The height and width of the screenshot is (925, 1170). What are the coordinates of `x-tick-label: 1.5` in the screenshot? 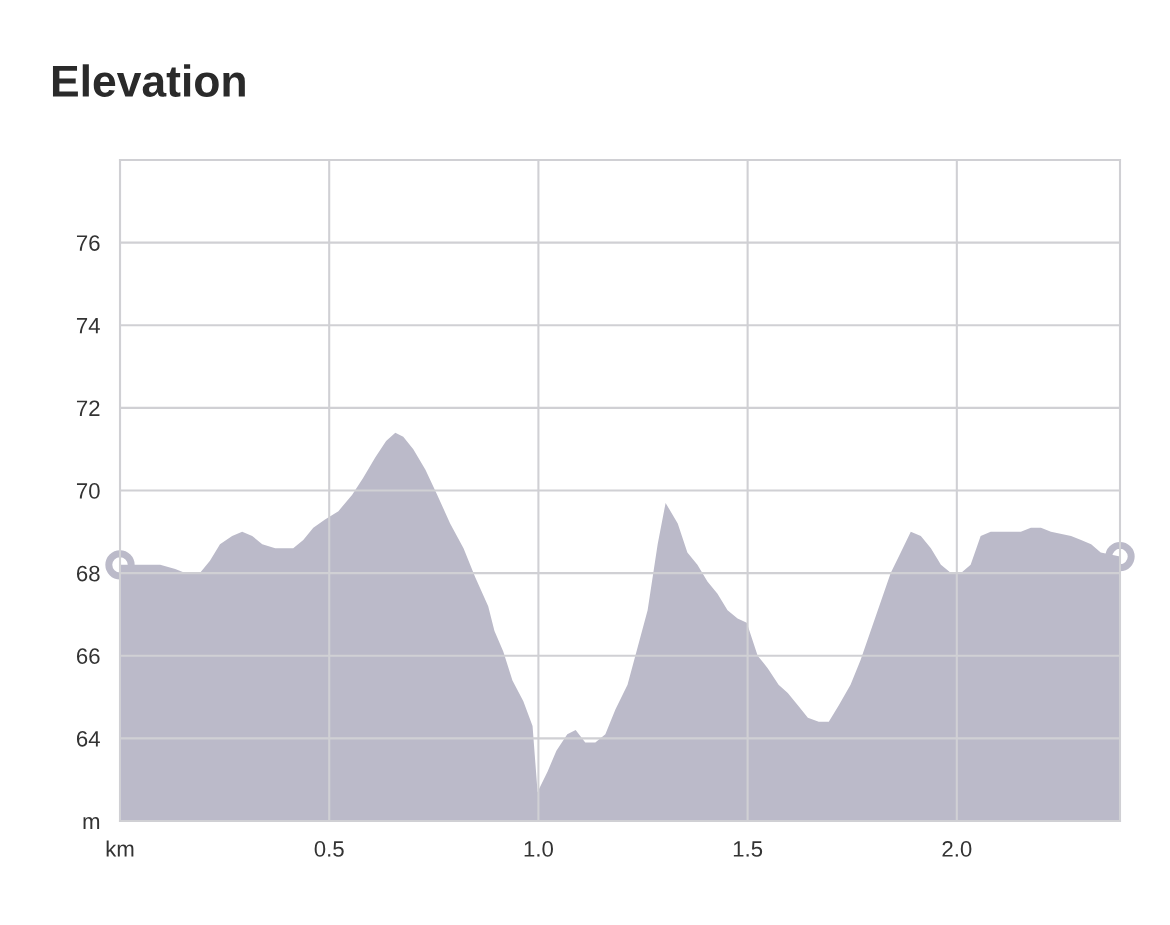 It's located at (748, 849).